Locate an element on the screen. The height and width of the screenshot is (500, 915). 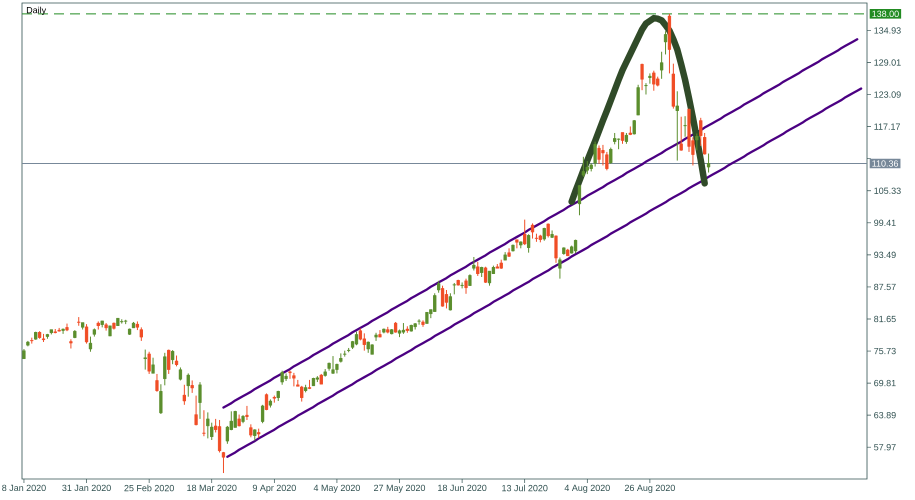
y-tick-label: 93.49 is located at coordinates (885, 255).